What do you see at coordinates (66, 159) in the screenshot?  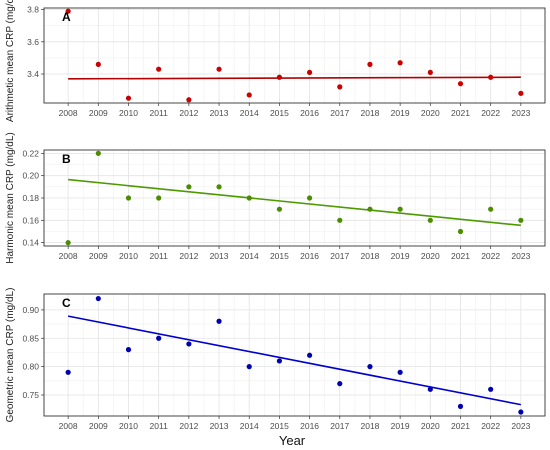 I see `panel-label: B` at bounding box center [66, 159].